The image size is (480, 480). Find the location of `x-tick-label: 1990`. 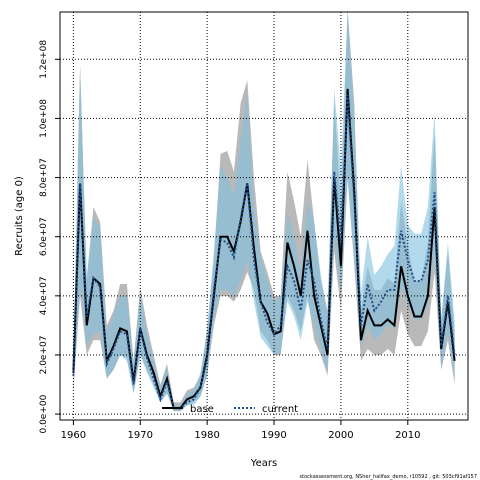

x-tick-label: 1990 is located at coordinates (273, 435).